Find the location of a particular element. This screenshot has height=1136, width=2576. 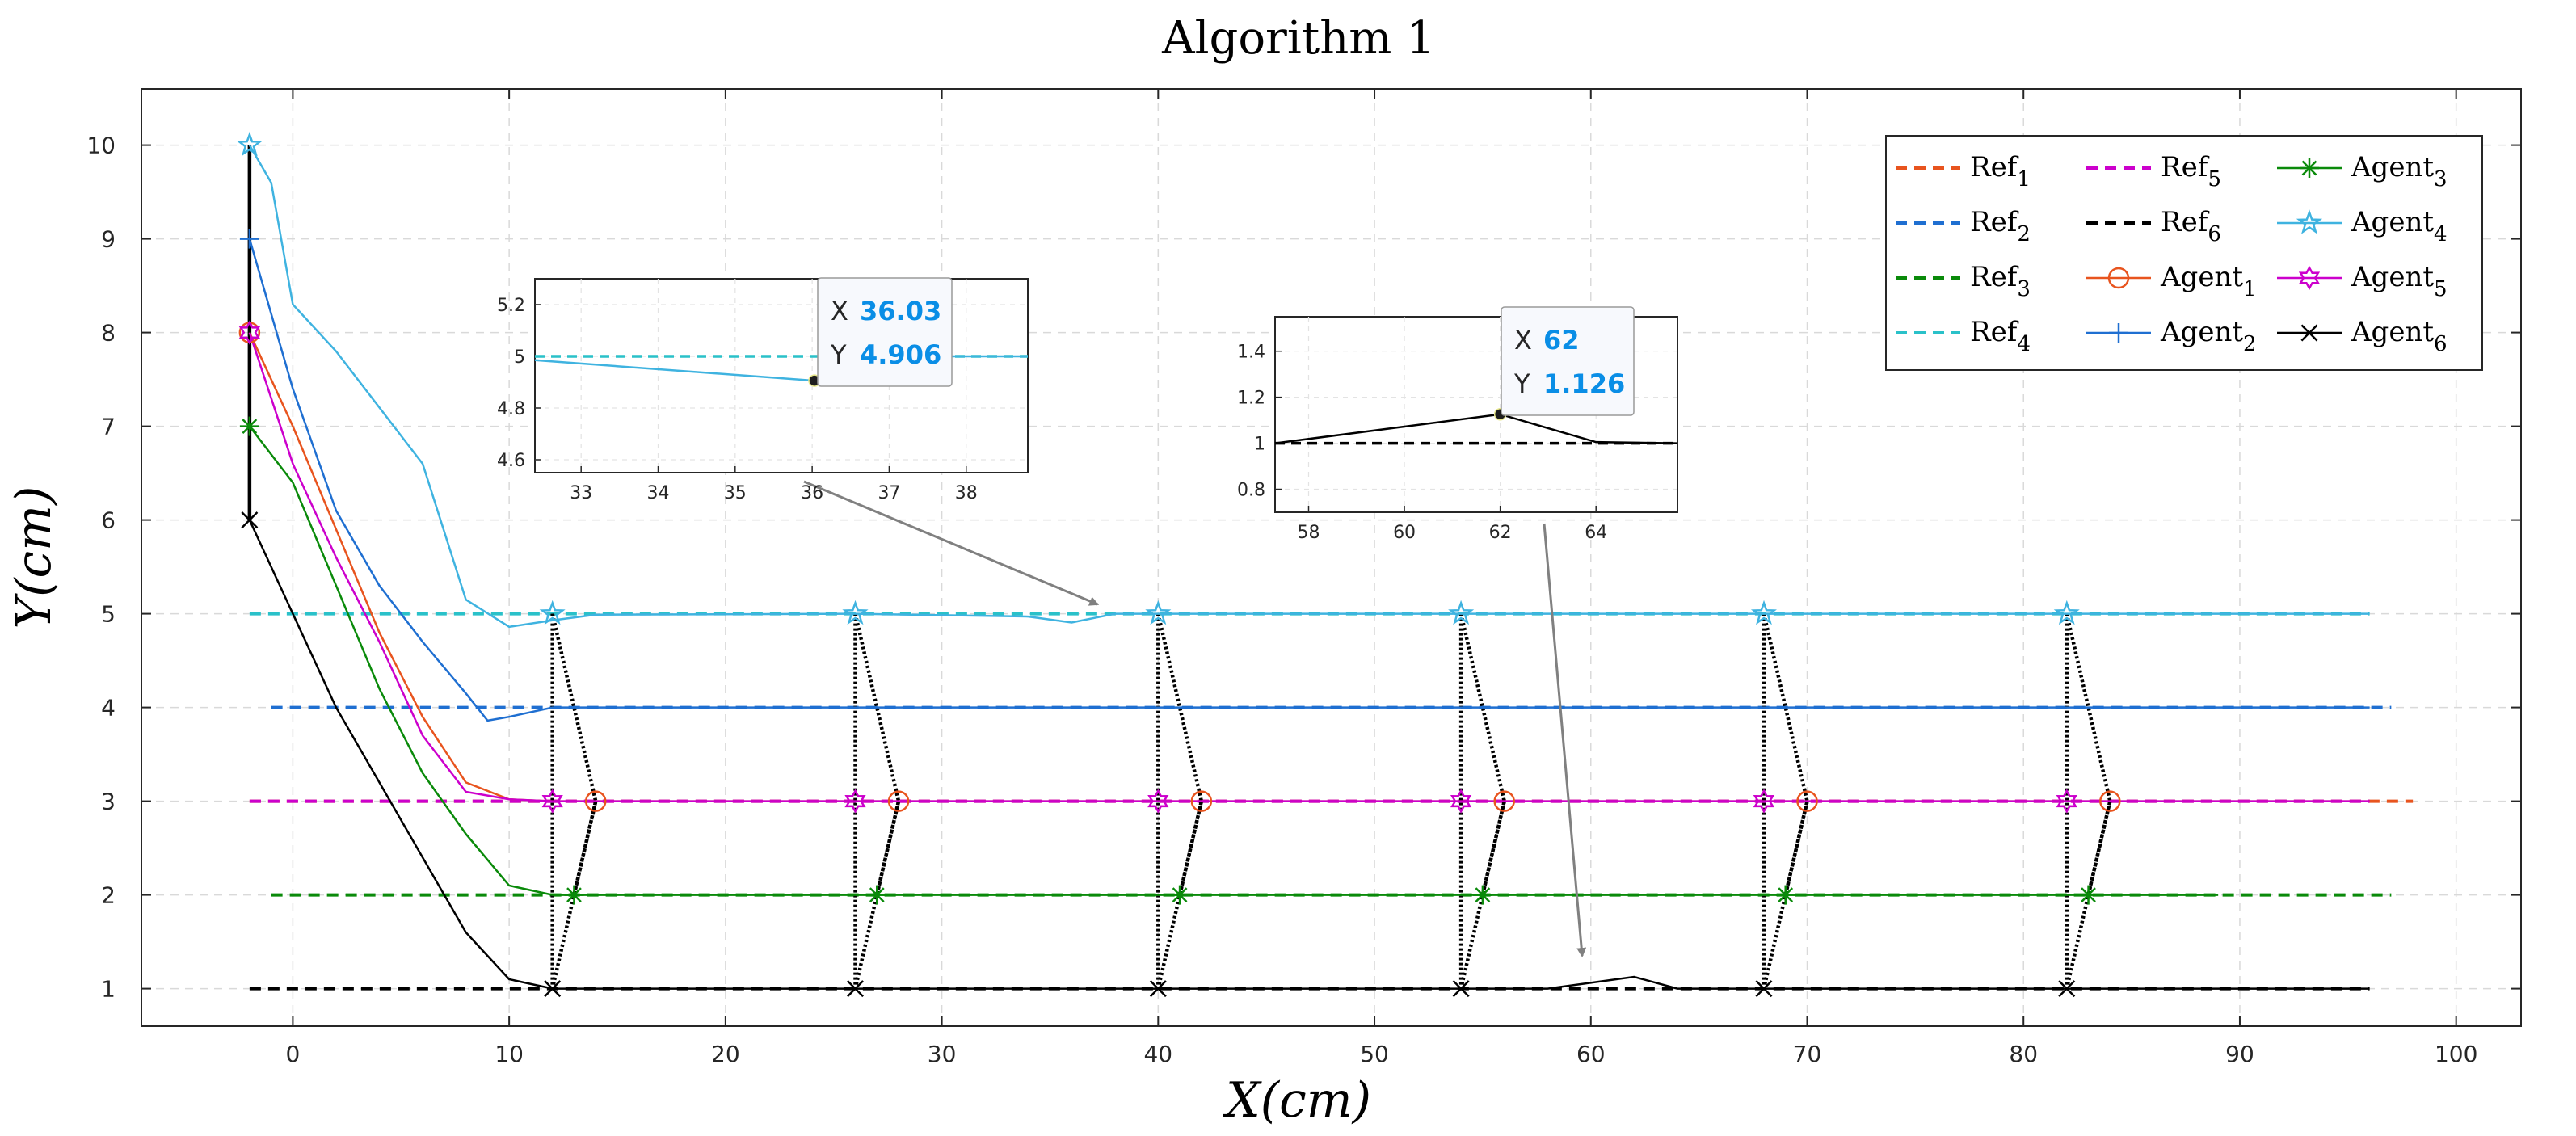

inset-1: 33 34 35 36 37 38 4.6 4.8 5 5.2 X 36.03 Y 4.906 is located at coordinates (763, 390).